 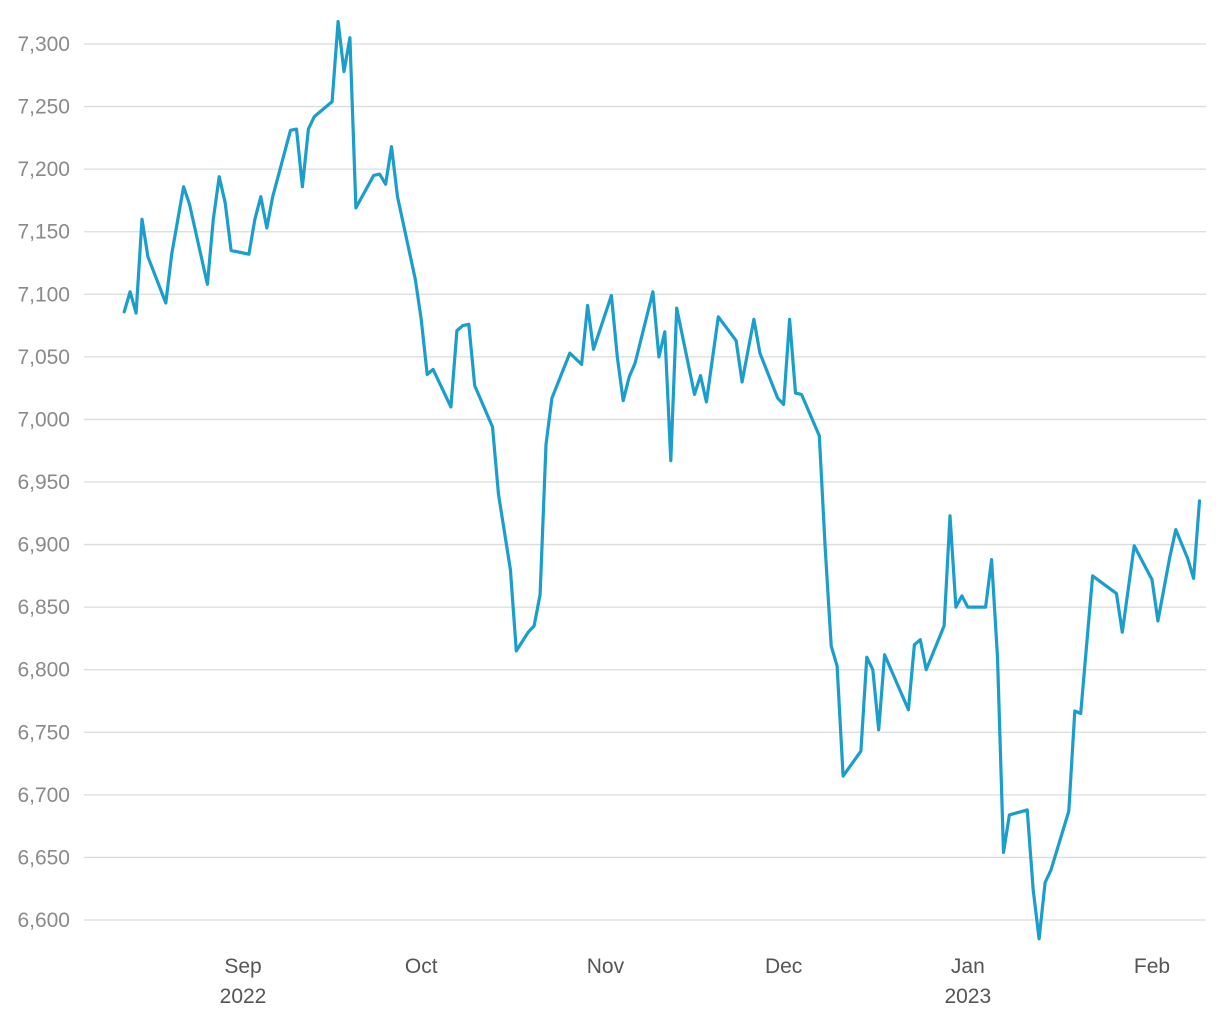 I want to click on x-tick-label: Sep, so click(x=242, y=966).